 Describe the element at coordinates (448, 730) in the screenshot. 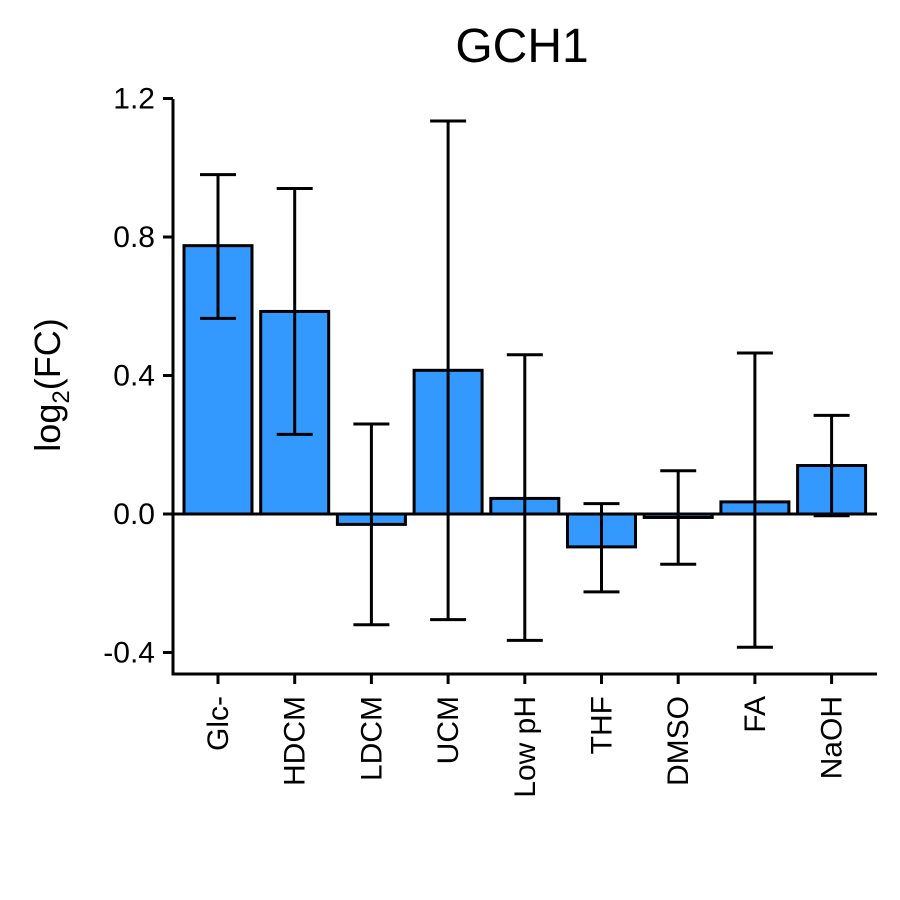

I see `x-tick-label: UCM` at that location.